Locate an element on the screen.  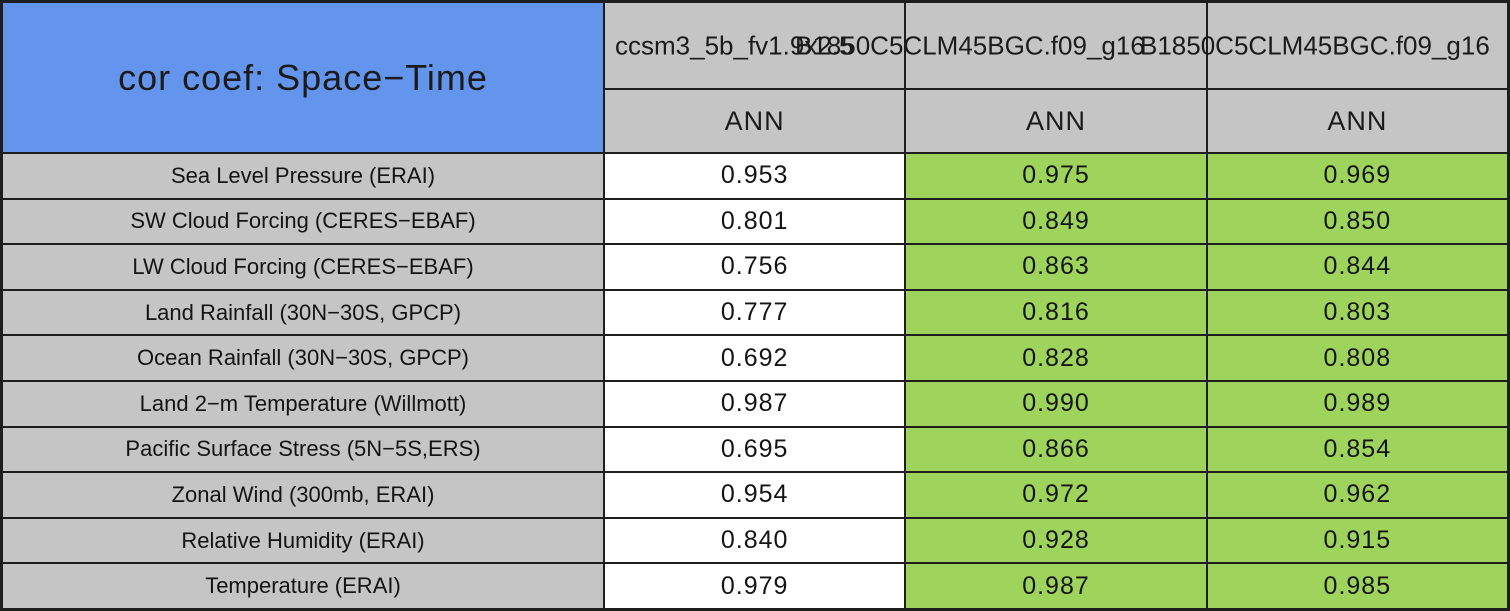
value-cell-text: 0.969 is located at coordinates (1357, 175).